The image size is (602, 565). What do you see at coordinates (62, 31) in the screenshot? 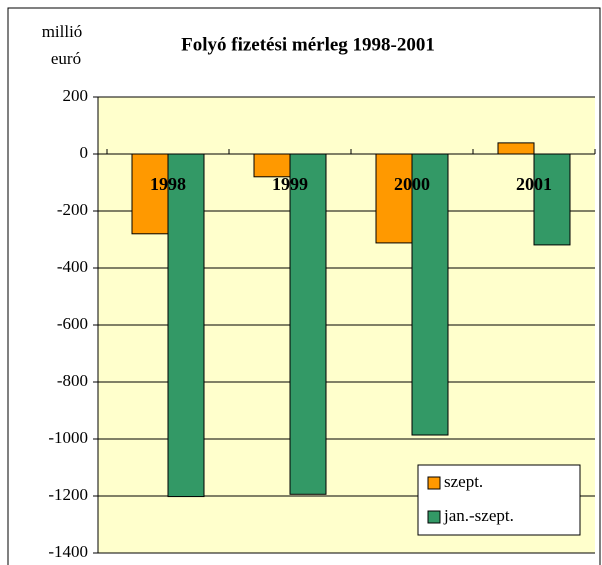
I see `y-label: millió` at bounding box center [62, 31].